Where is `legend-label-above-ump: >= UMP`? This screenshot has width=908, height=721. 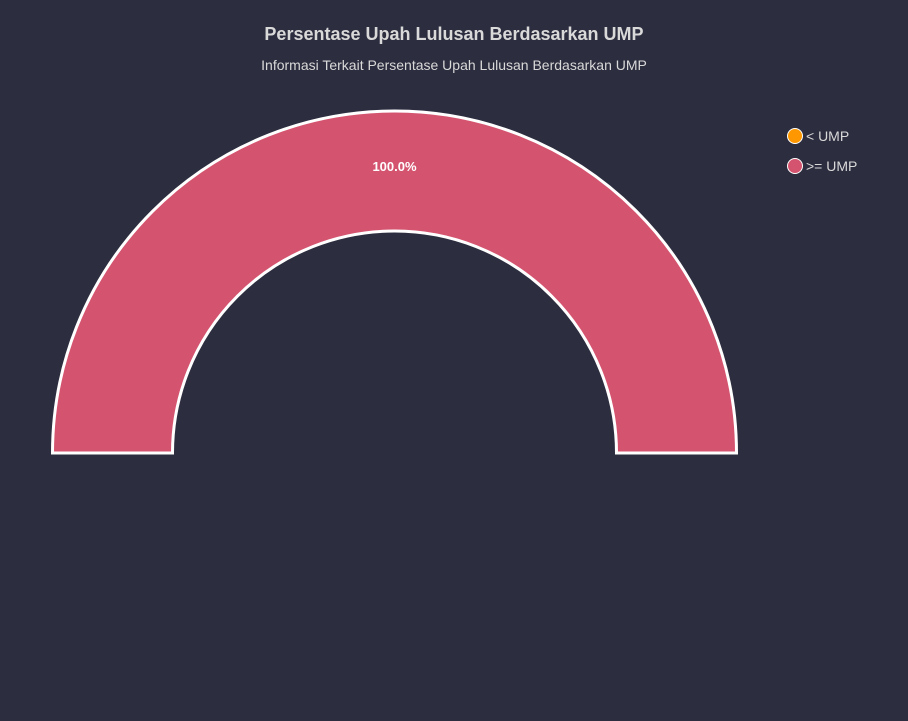 legend-label-above-ump: >= UMP is located at coordinates (832, 166).